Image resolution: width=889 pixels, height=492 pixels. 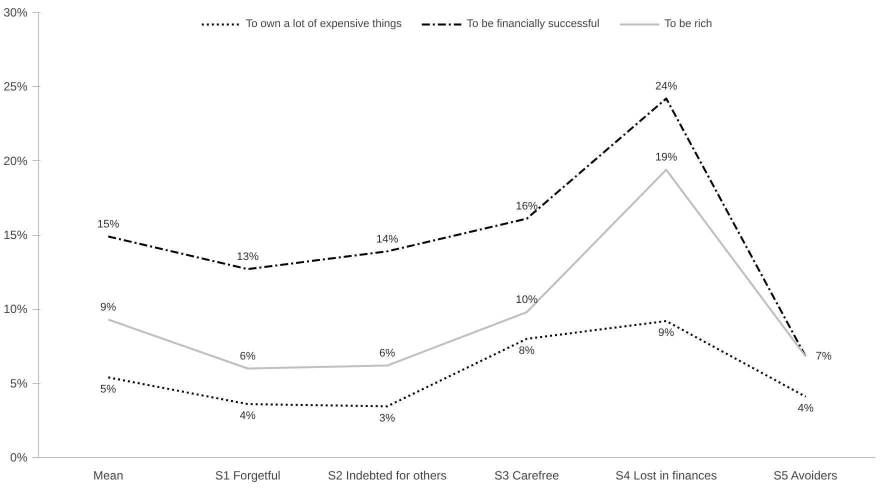 I want to click on y-tick-label: 0%, so click(x=19, y=457).